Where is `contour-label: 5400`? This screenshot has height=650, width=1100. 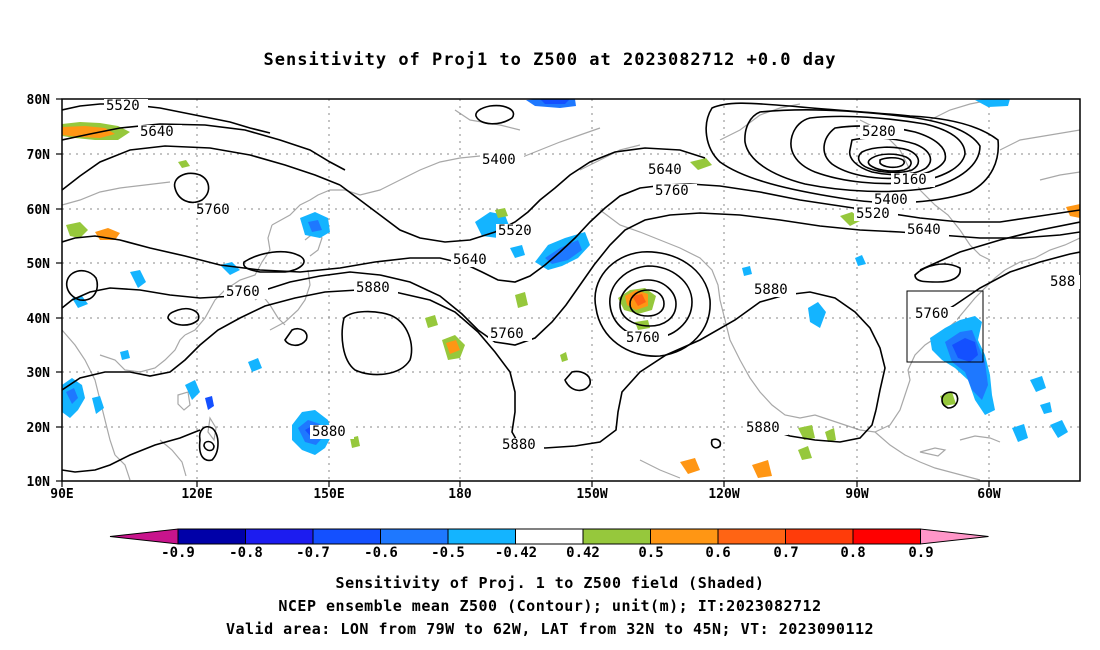
contour-label: 5400 is located at coordinates (894, 200).